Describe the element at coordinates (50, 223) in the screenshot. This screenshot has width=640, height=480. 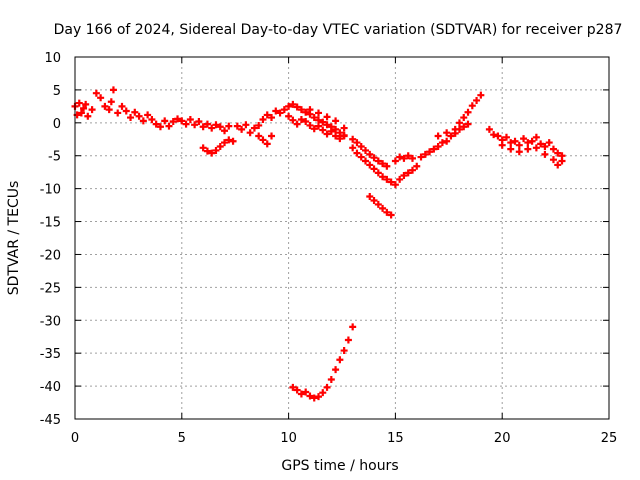
I see `y-tick-label: -15` at that location.